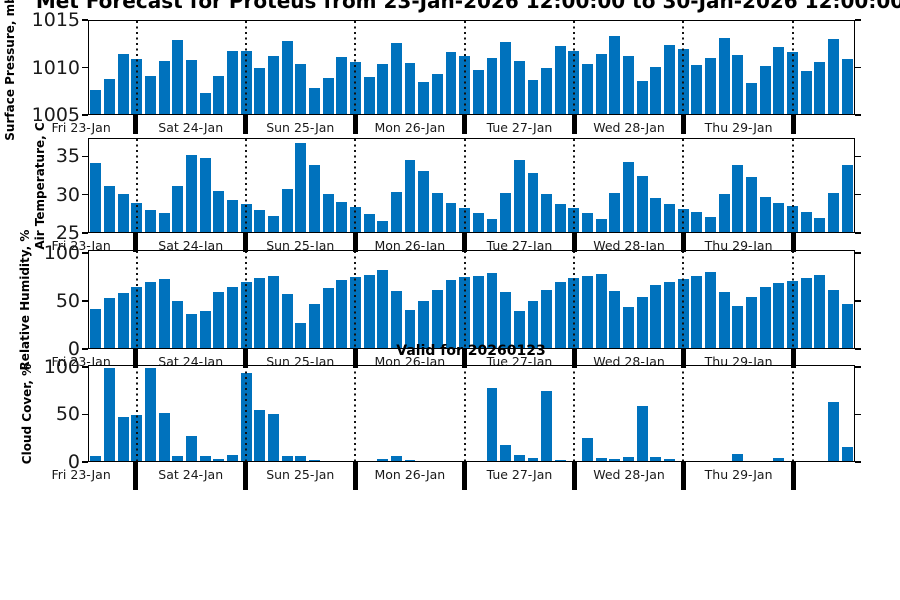  What do you see at coordinates (55, 20) in the screenshot?
I see `y-tick-label: 1015` at bounding box center [55, 20].